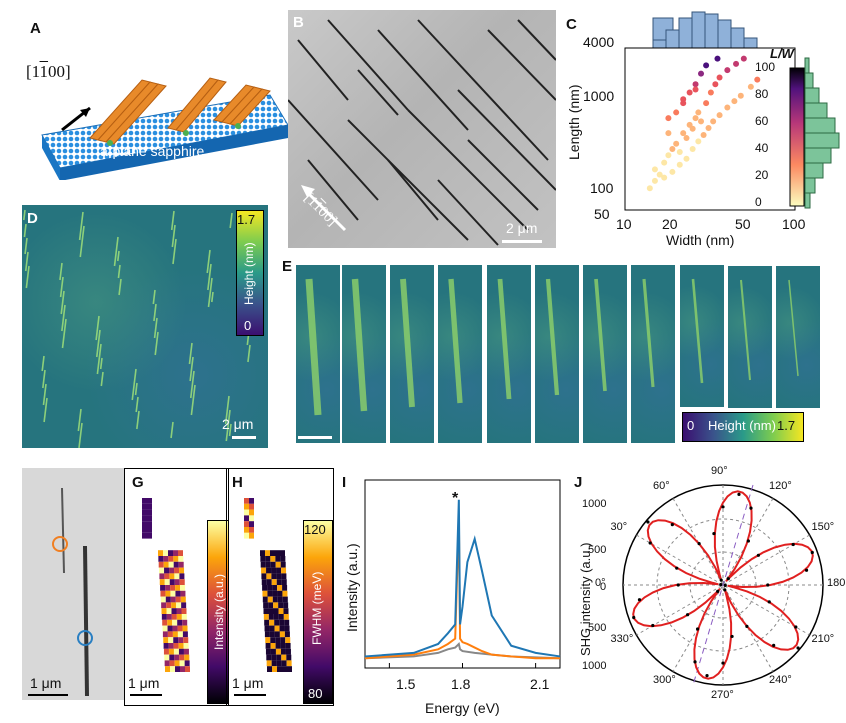 The height and width of the screenshot is (723, 846). I want to click on sem-image-f, so click(73, 584).